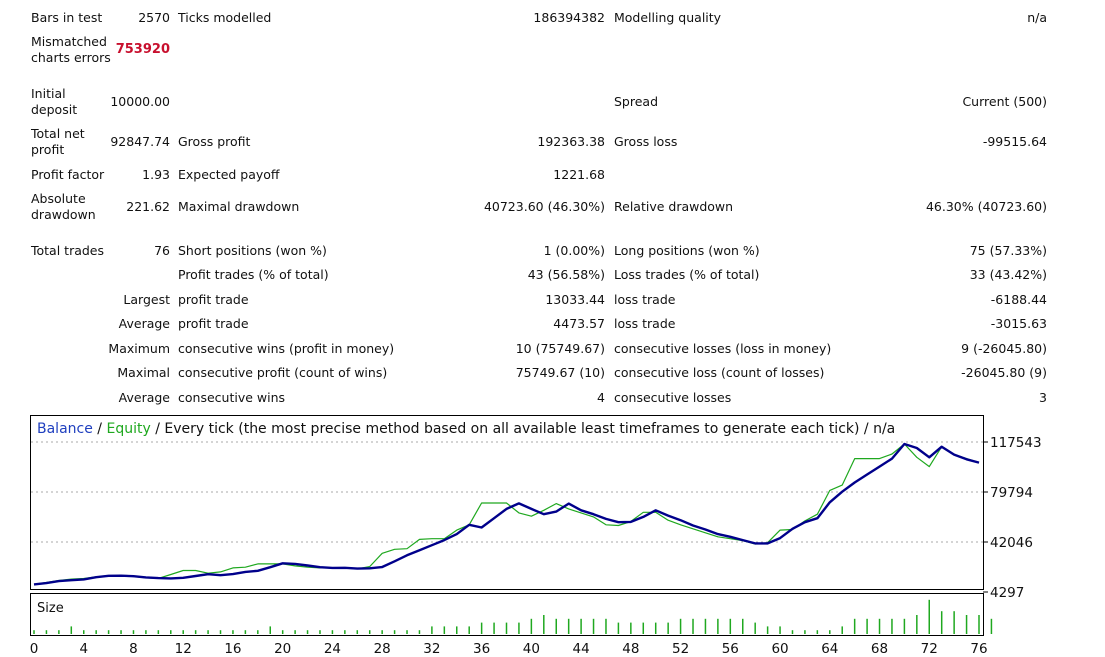 This screenshot has height=657, width=1105. What do you see at coordinates (34, 649) in the screenshot?
I see `x-tick-label: 0` at bounding box center [34, 649].